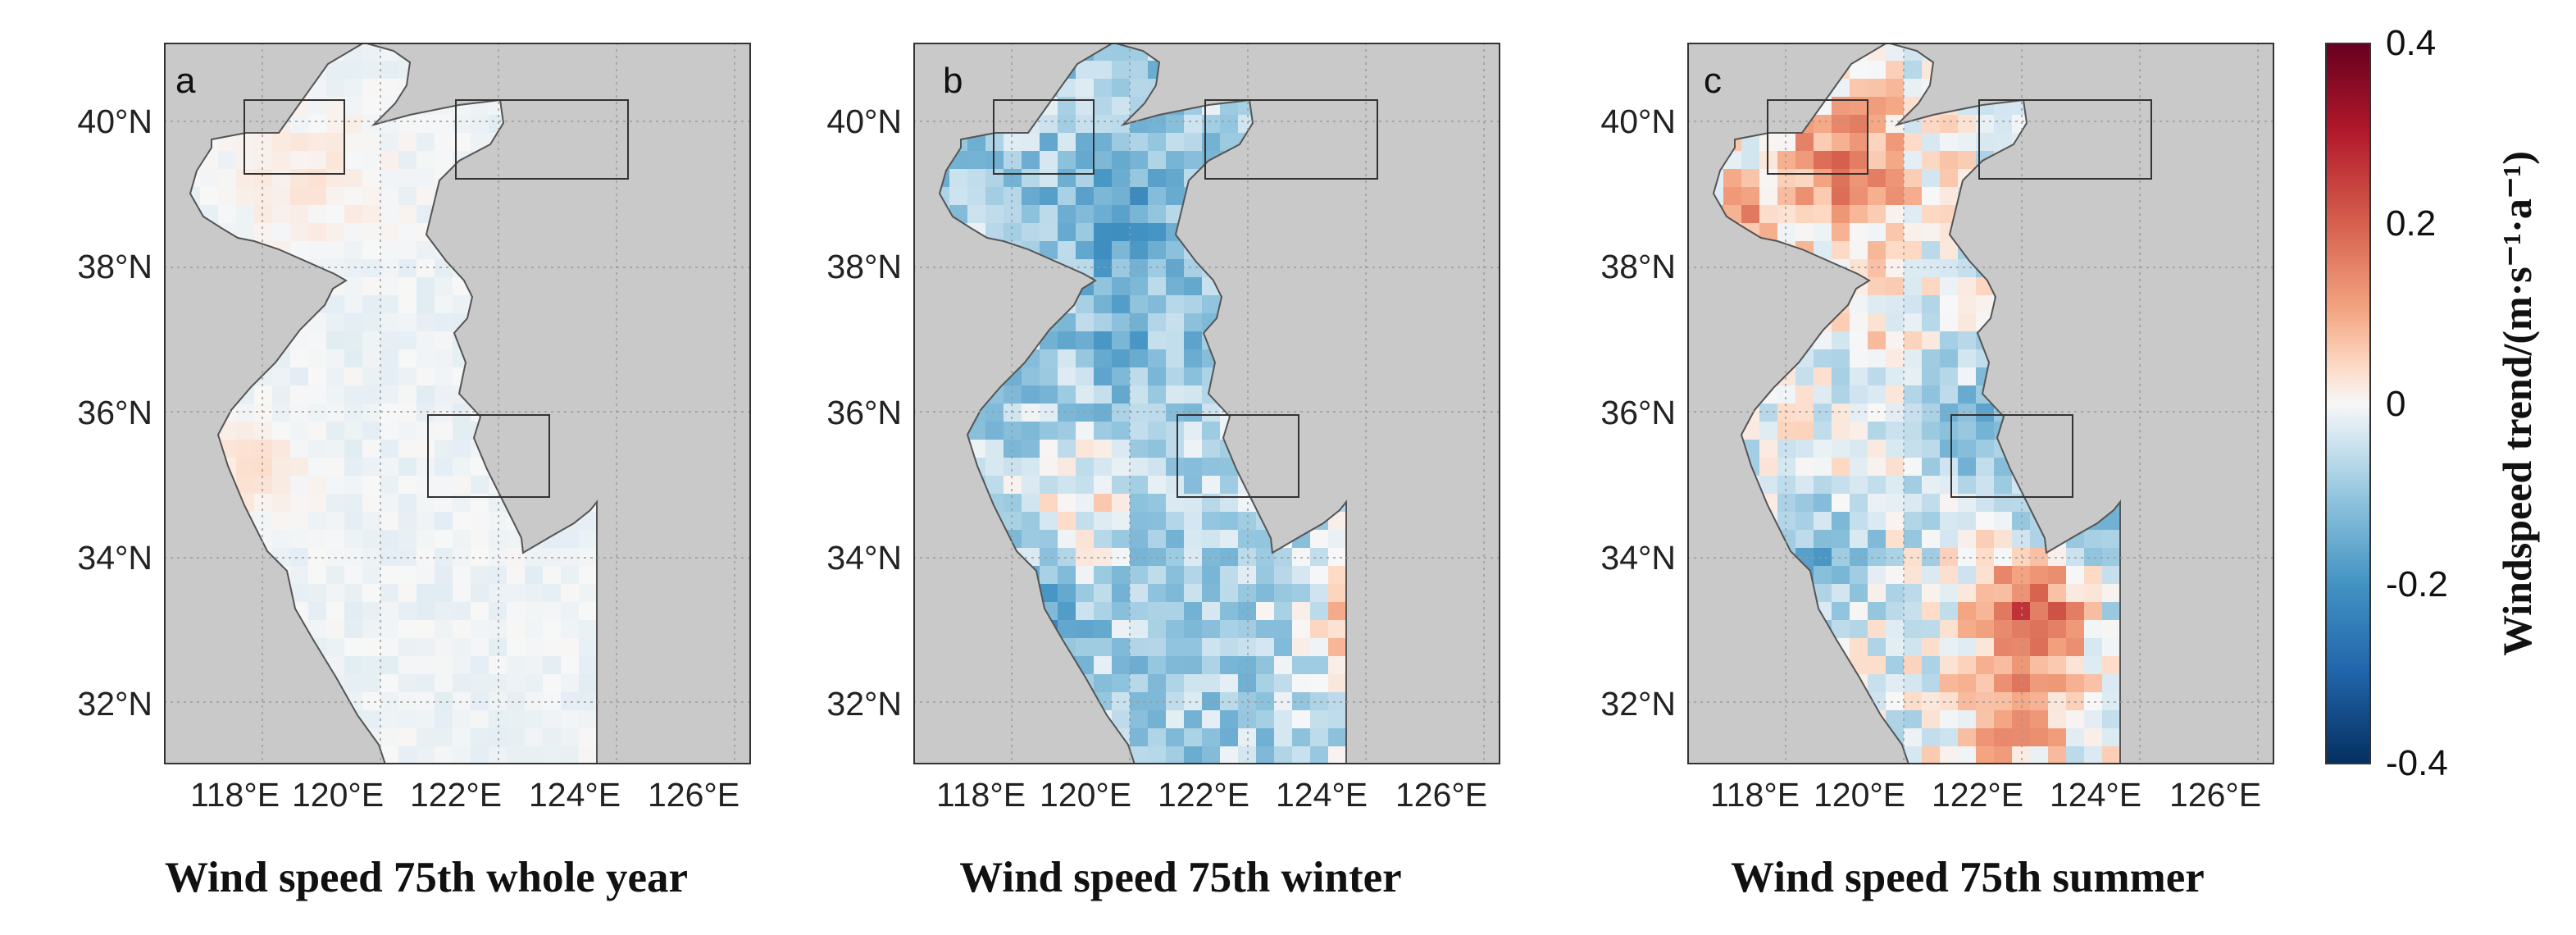 The image size is (2576, 935). I want to click on colorbar-tick: 0, so click(2396, 404).